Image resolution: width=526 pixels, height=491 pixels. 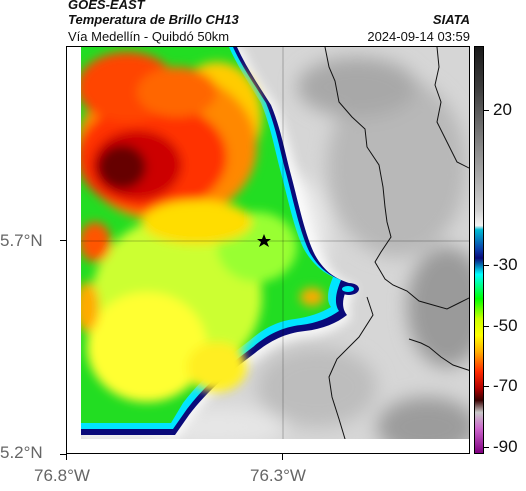 What do you see at coordinates (505, 385) in the screenshot?
I see `colorbar-label: -70` at bounding box center [505, 385].